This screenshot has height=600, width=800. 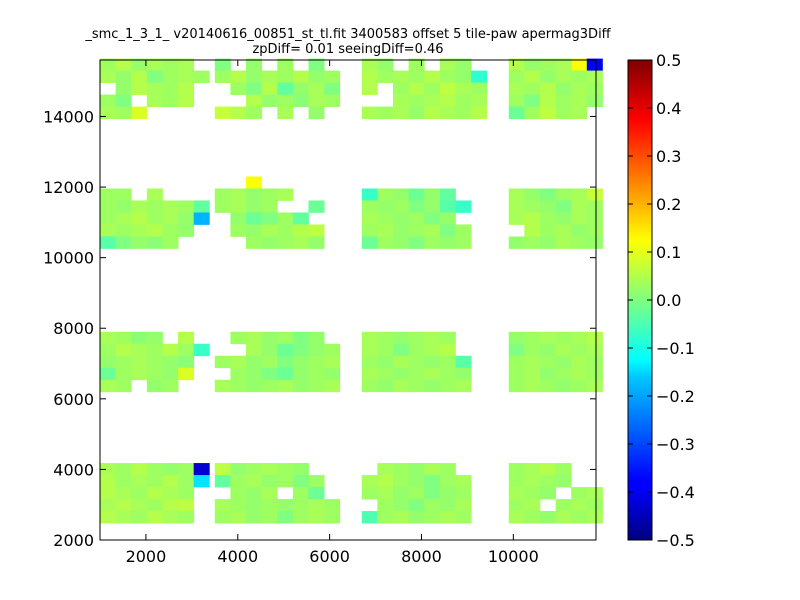 What do you see at coordinates (237, 556) in the screenshot?
I see `x-tick-label: 4000` at bounding box center [237, 556].